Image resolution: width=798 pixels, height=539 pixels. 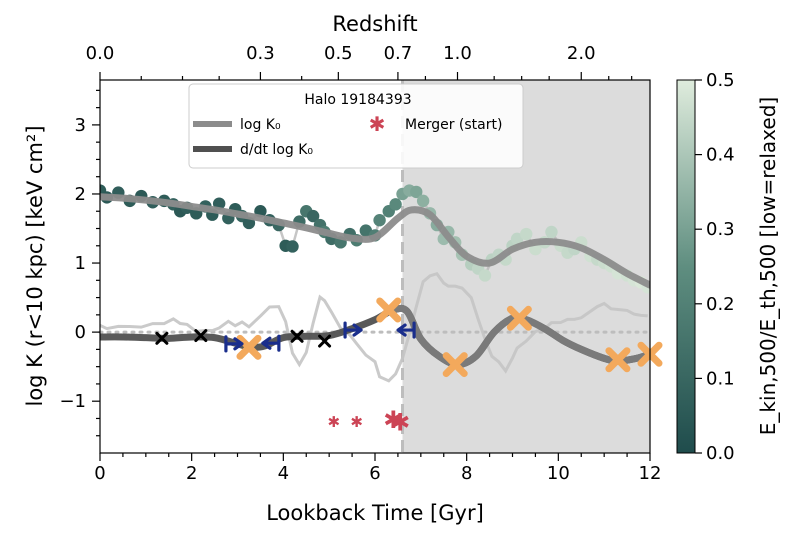 I want to click on x-tick-label: 2, so click(x=191, y=473).